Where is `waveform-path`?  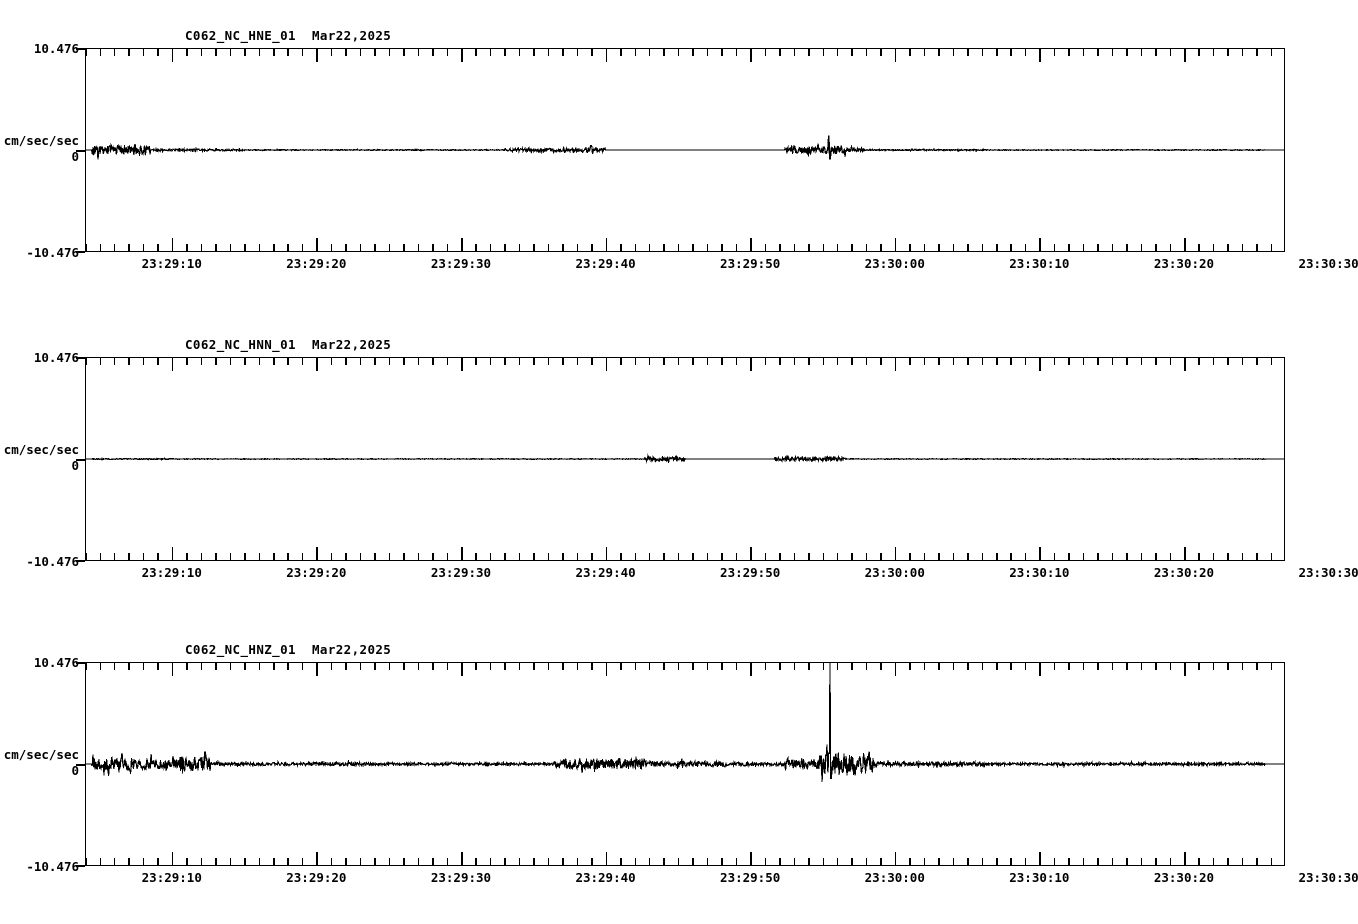 waveform-path is located at coordinates (685, 147).